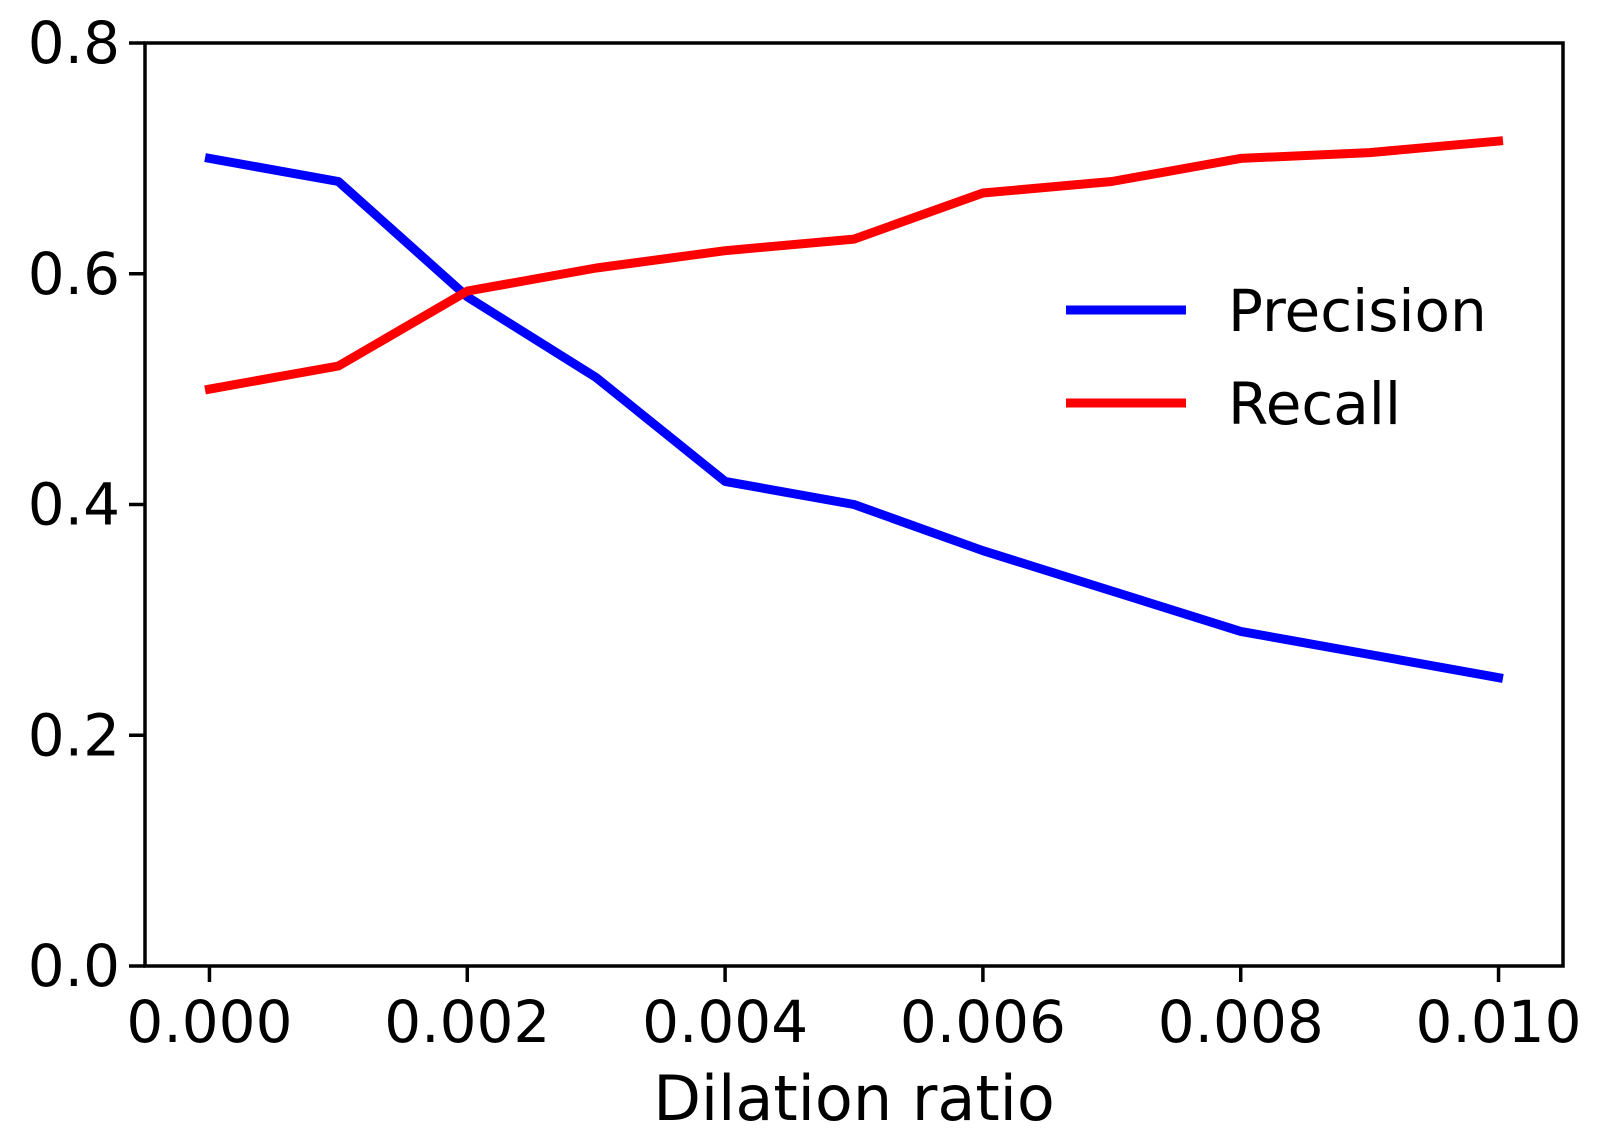  What do you see at coordinates (209, 1022) in the screenshot?
I see `x-tick-label: 0.000` at bounding box center [209, 1022].